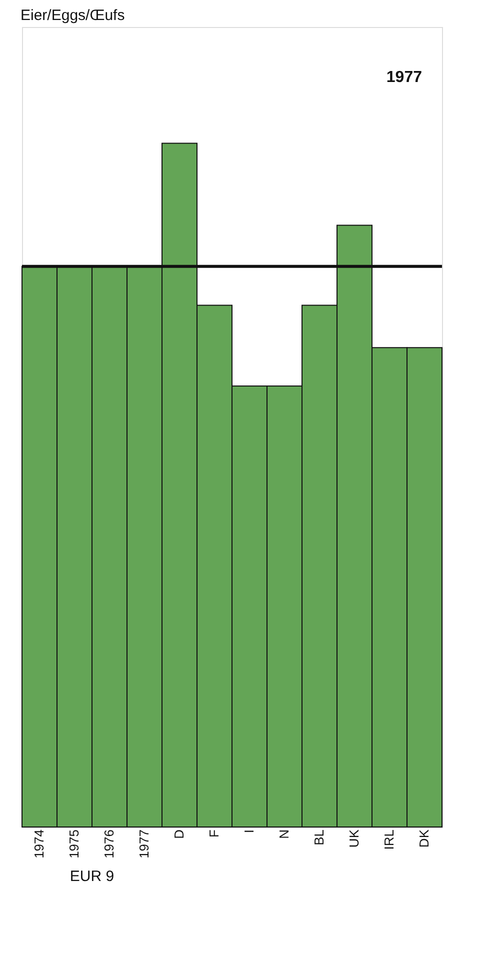 The width and height of the screenshot is (482, 963). What do you see at coordinates (74, 844) in the screenshot?
I see `x-tick-label: 1975` at bounding box center [74, 844].